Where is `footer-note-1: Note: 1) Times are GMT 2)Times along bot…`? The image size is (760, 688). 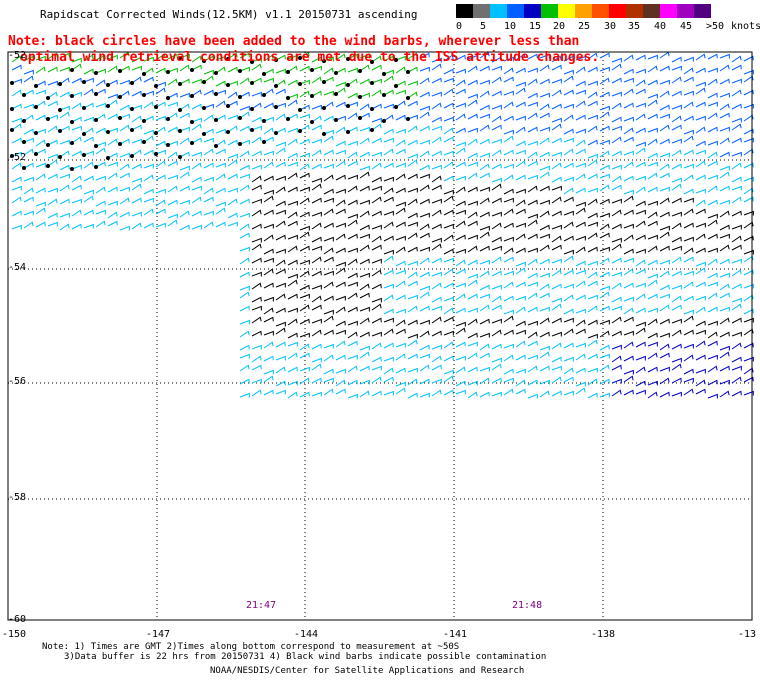
footer-note-1: Note: 1) Times are GMT 2)Times along bot… is located at coordinates (251, 647).